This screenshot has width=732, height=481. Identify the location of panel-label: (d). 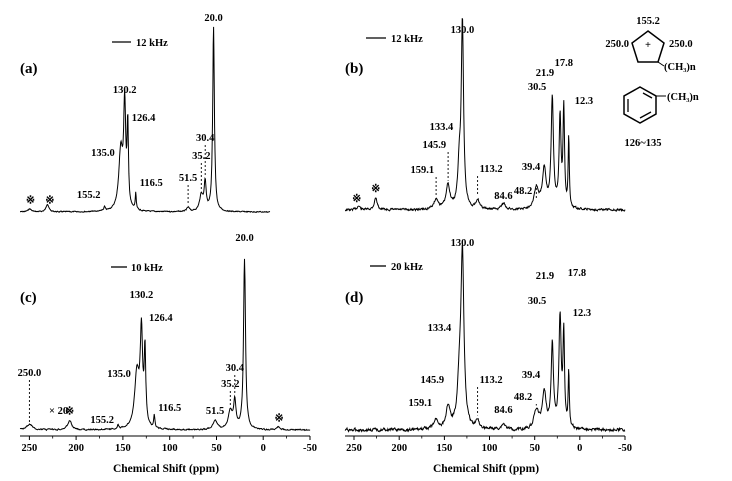
(354, 298).